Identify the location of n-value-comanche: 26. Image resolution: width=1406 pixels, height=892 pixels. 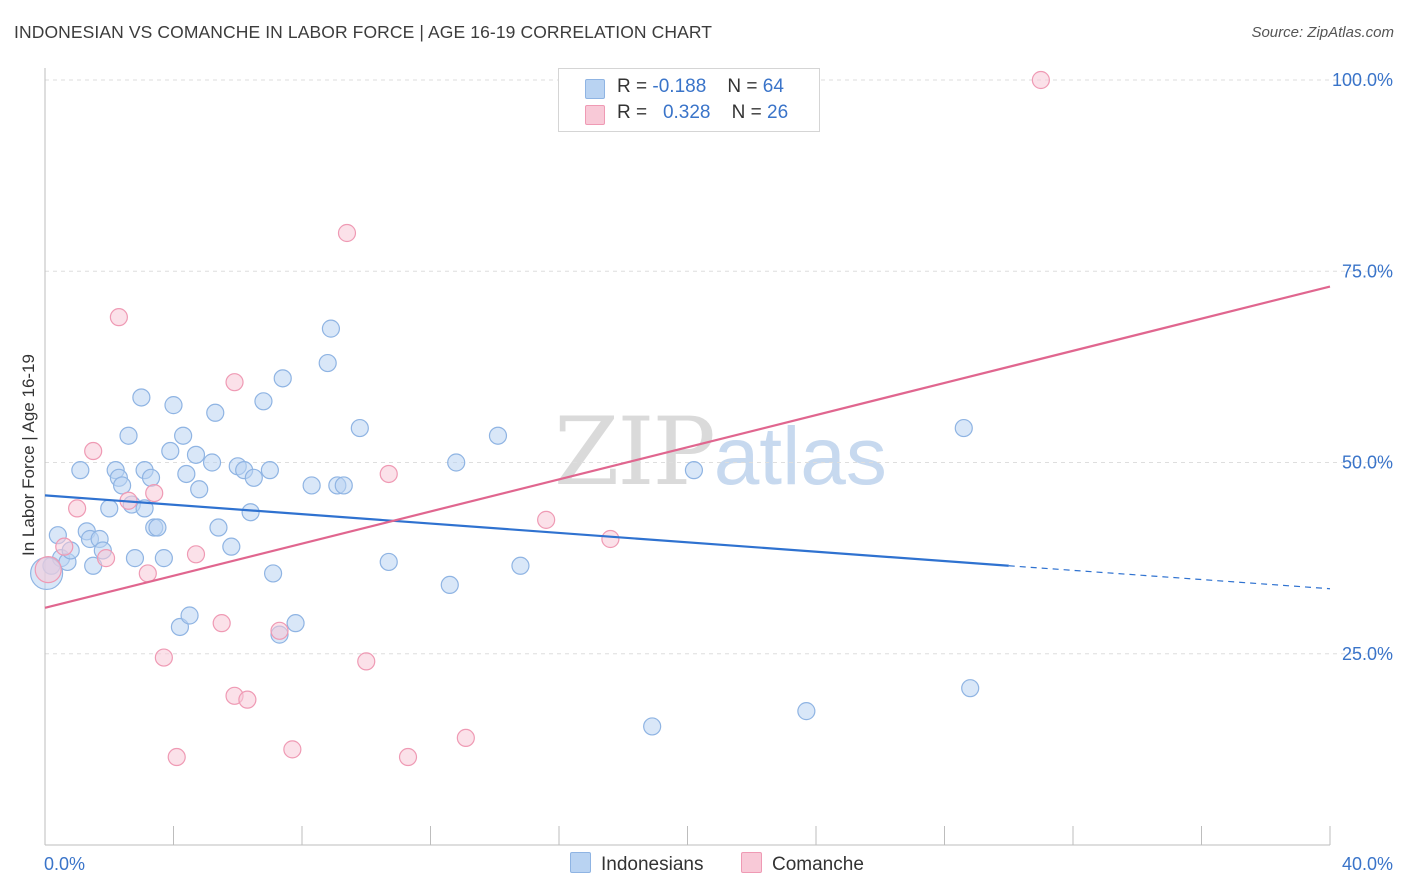
(778, 112).